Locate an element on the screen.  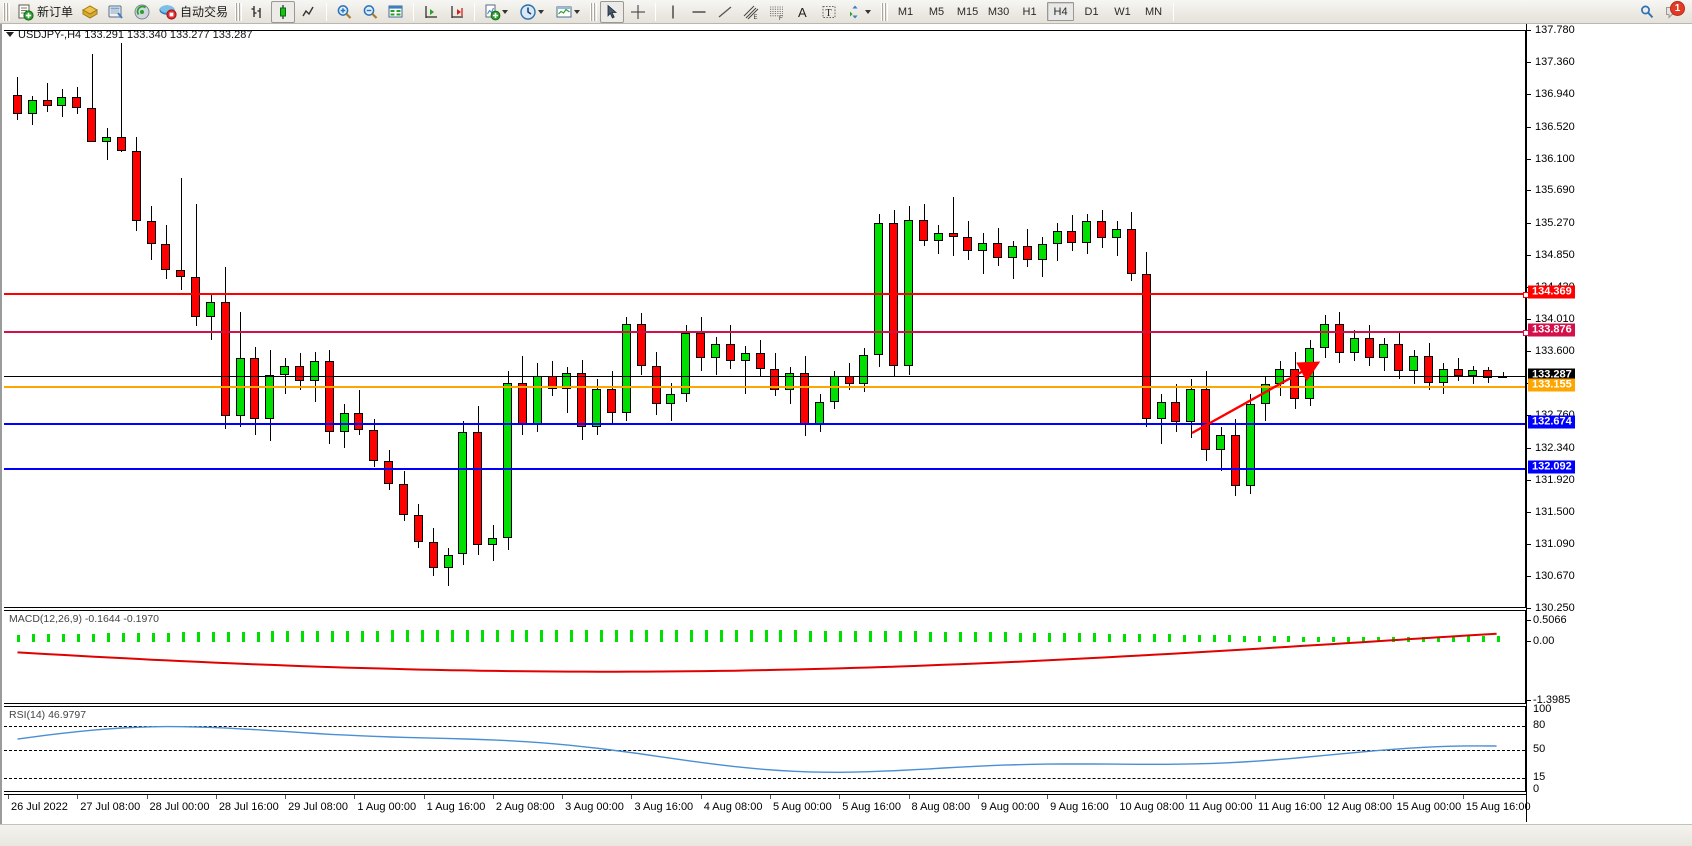
candlestick-button is located at coordinates (283, 11).